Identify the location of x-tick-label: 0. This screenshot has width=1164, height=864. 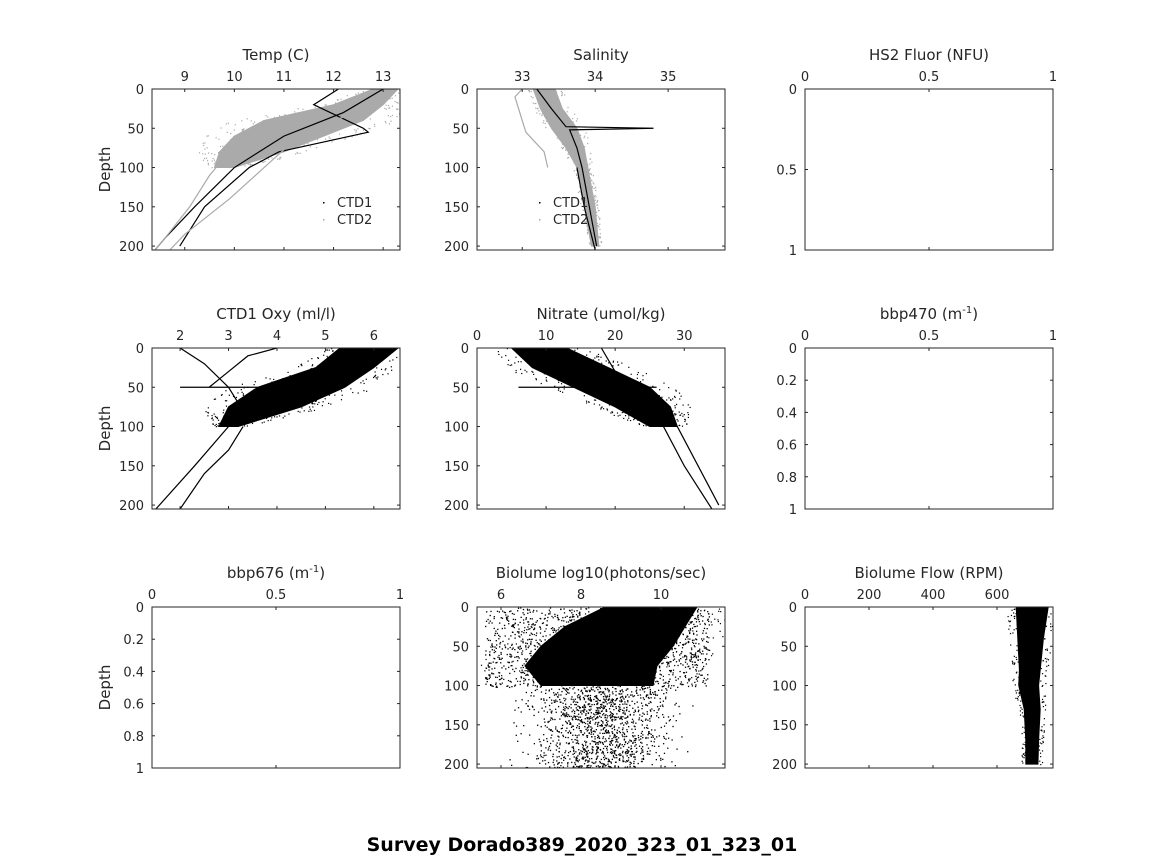
(805, 595).